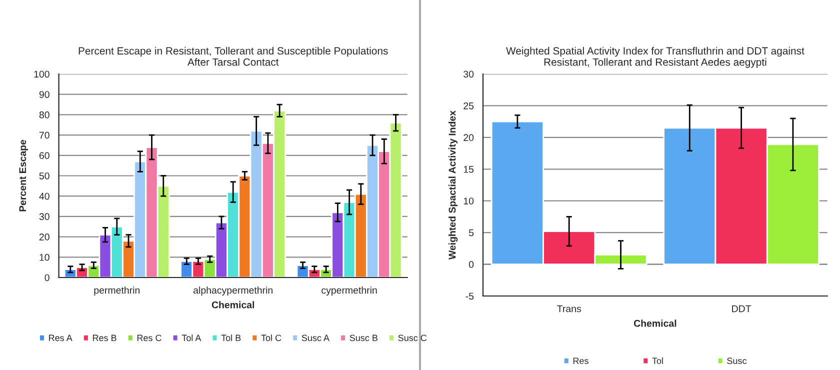 This screenshot has height=370, width=840. Describe the element at coordinates (44, 114) in the screenshot. I see `y-tick-label: 80` at that location.